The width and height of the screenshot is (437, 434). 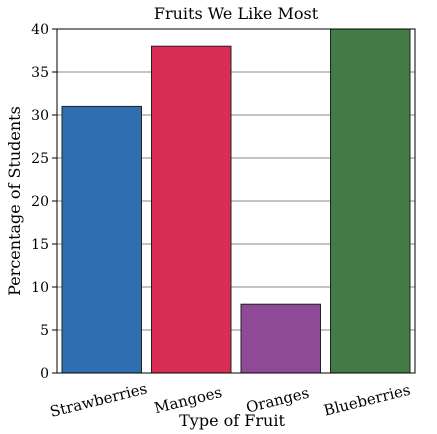 What do you see at coordinates (40, 30) in the screenshot?
I see `y-tick-label: 40` at bounding box center [40, 30].